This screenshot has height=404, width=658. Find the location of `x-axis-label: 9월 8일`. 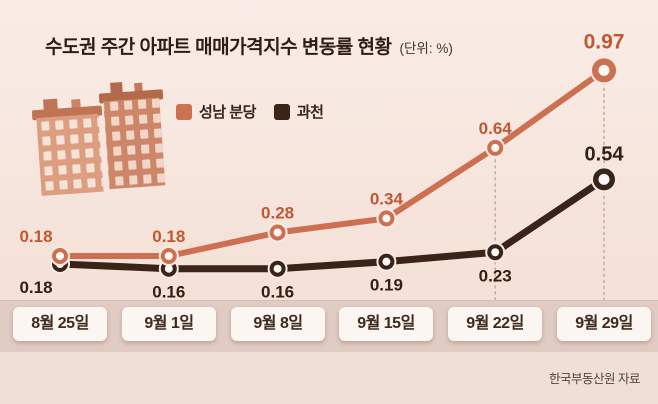

x-axis-label: 9월 8일 is located at coordinates (278, 324).